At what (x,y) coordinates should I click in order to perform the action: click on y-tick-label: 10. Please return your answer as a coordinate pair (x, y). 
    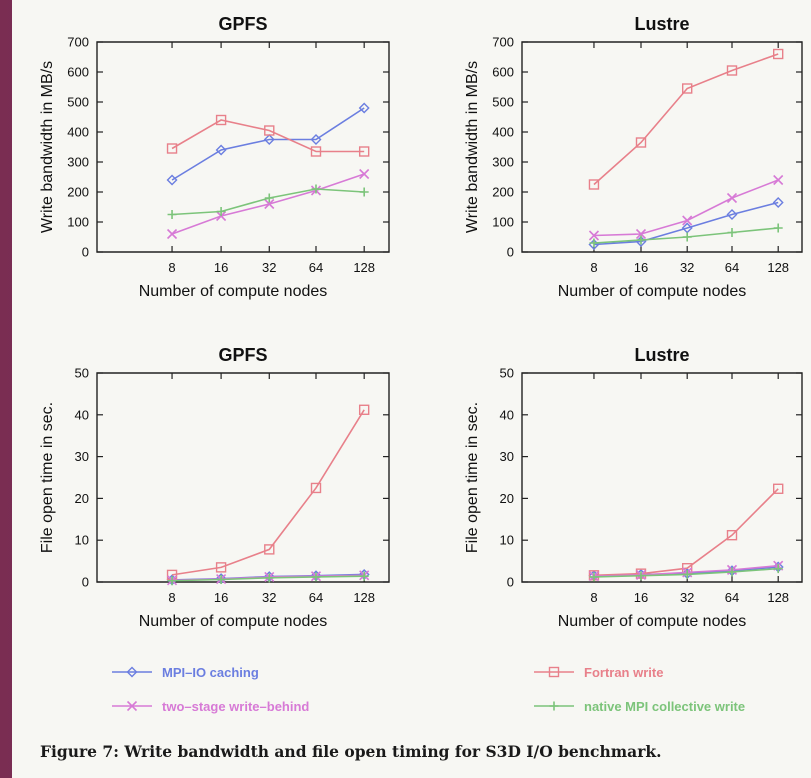
    Looking at the image, I should click on (507, 540).